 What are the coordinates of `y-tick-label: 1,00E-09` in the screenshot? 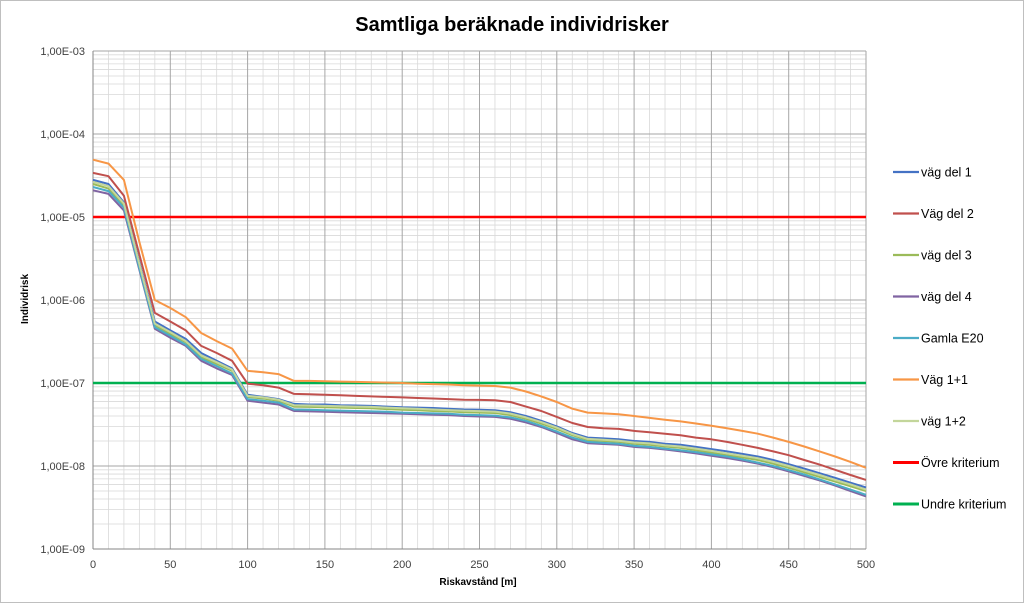 It's located at (62, 550).